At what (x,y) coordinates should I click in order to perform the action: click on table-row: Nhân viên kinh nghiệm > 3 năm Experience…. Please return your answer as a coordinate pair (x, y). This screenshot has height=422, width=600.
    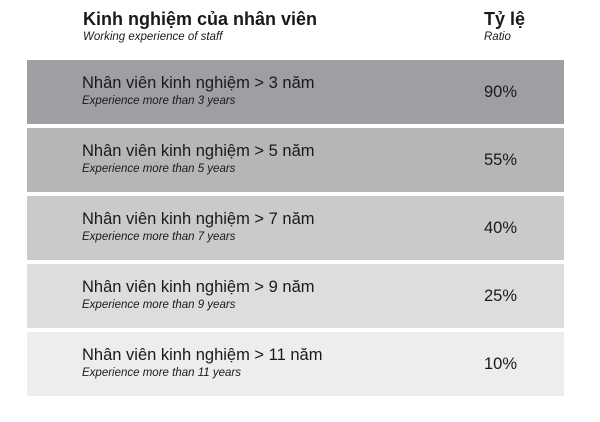
    Looking at the image, I should click on (295, 92).